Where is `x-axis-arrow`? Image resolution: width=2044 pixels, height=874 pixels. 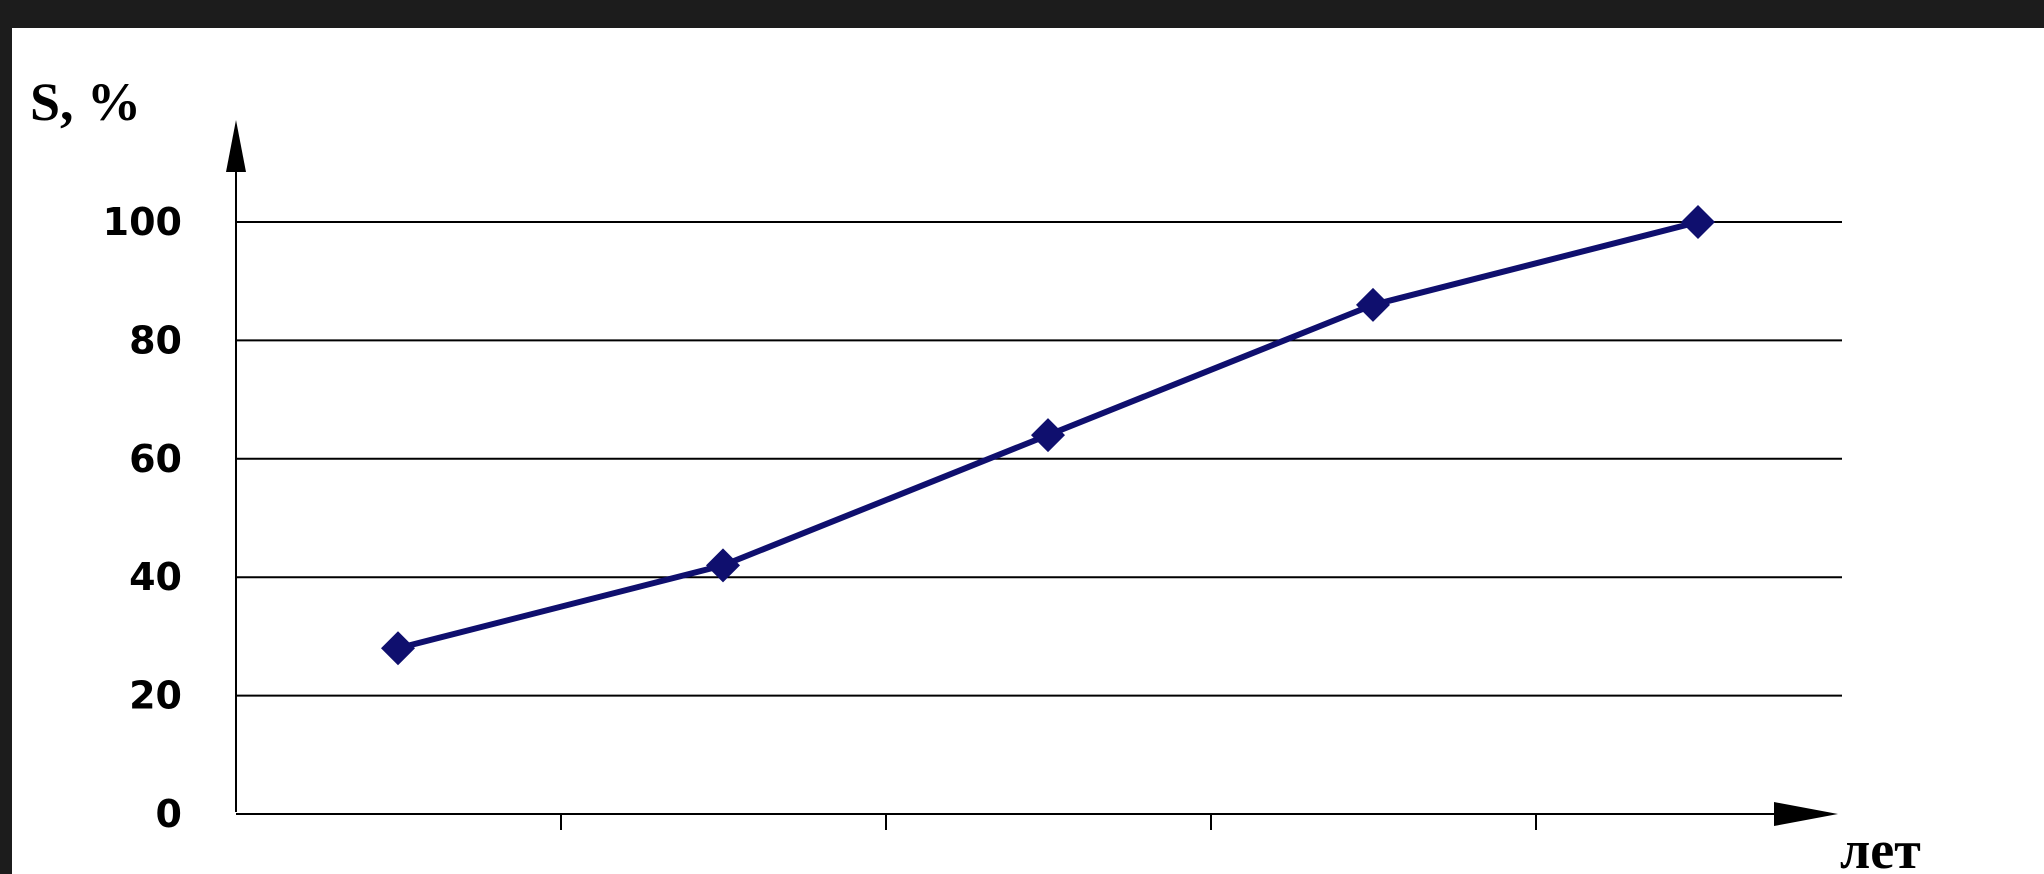
x-axis-arrow is located at coordinates (1806, 814).